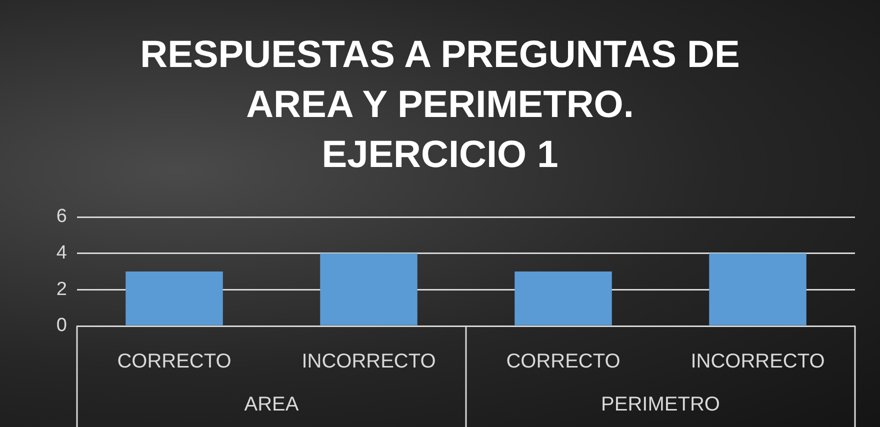 This screenshot has width=880, height=427. Describe the element at coordinates (660, 405) in the screenshot. I see `text: PERIMETRO` at that location.